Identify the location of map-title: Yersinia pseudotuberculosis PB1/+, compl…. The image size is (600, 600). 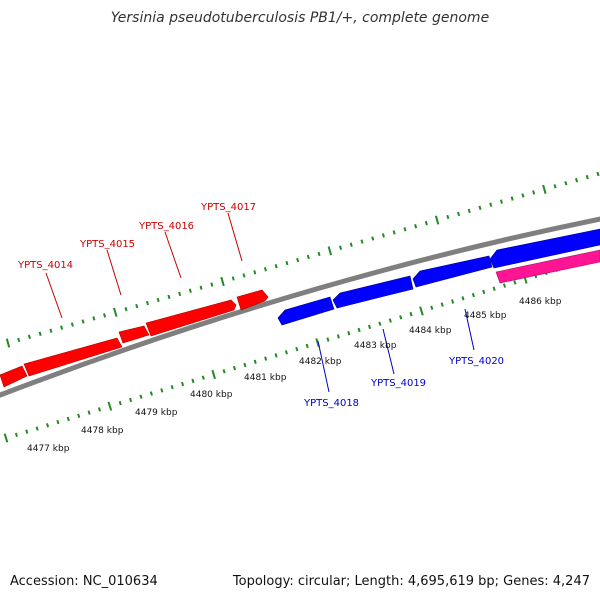
(300, 18).